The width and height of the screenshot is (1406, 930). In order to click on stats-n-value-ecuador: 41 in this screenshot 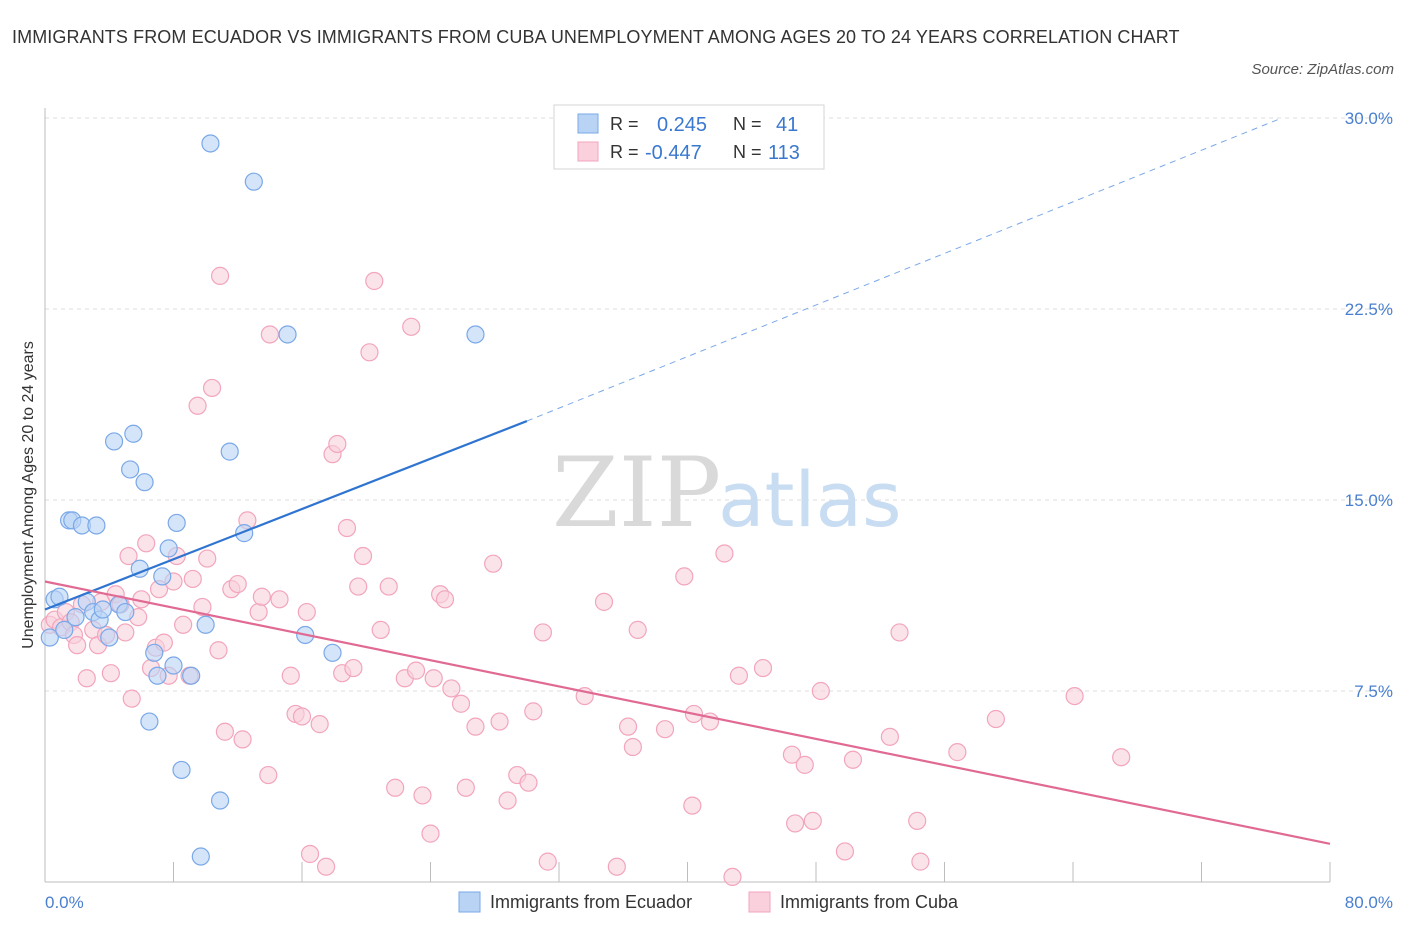, I will do `click(787, 125)`.